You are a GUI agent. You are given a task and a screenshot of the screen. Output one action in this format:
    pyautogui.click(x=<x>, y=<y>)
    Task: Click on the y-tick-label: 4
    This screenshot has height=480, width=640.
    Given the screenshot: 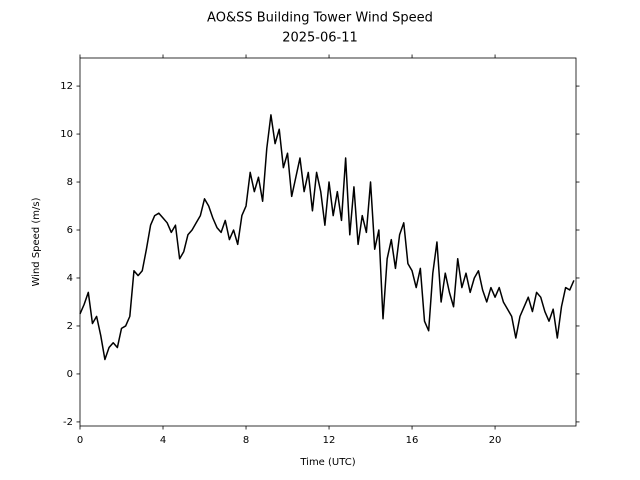 What is the action you would take?
    pyautogui.click(x=70, y=278)
    